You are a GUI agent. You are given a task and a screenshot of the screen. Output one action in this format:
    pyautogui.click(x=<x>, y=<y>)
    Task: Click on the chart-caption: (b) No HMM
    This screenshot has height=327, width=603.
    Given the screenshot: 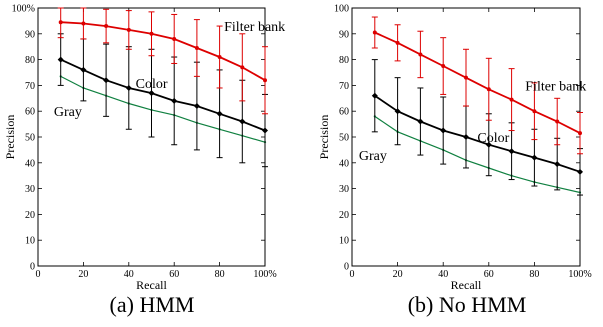 What is the action you would take?
    pyautogui.click(x=467, y=304)
    